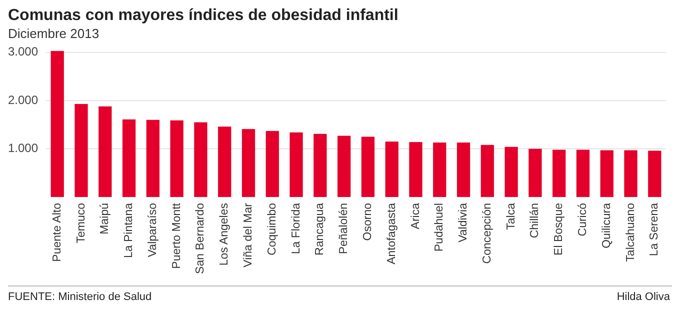 The height and width of the screenshot is (327, 680). I want to click on x-tick-label: La Pintana, so click(129, 230).